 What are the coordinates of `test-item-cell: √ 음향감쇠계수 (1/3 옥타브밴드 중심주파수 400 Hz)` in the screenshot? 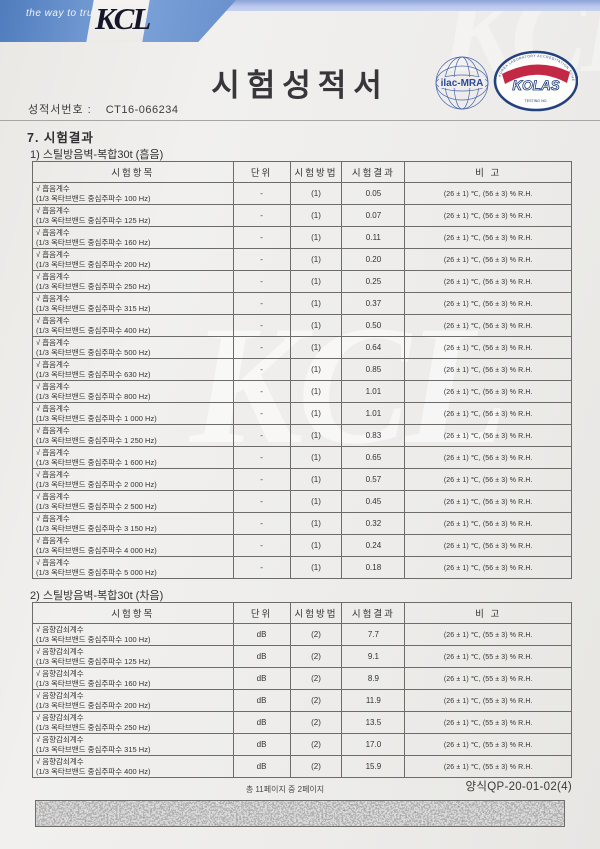 It's located at (133, 766).